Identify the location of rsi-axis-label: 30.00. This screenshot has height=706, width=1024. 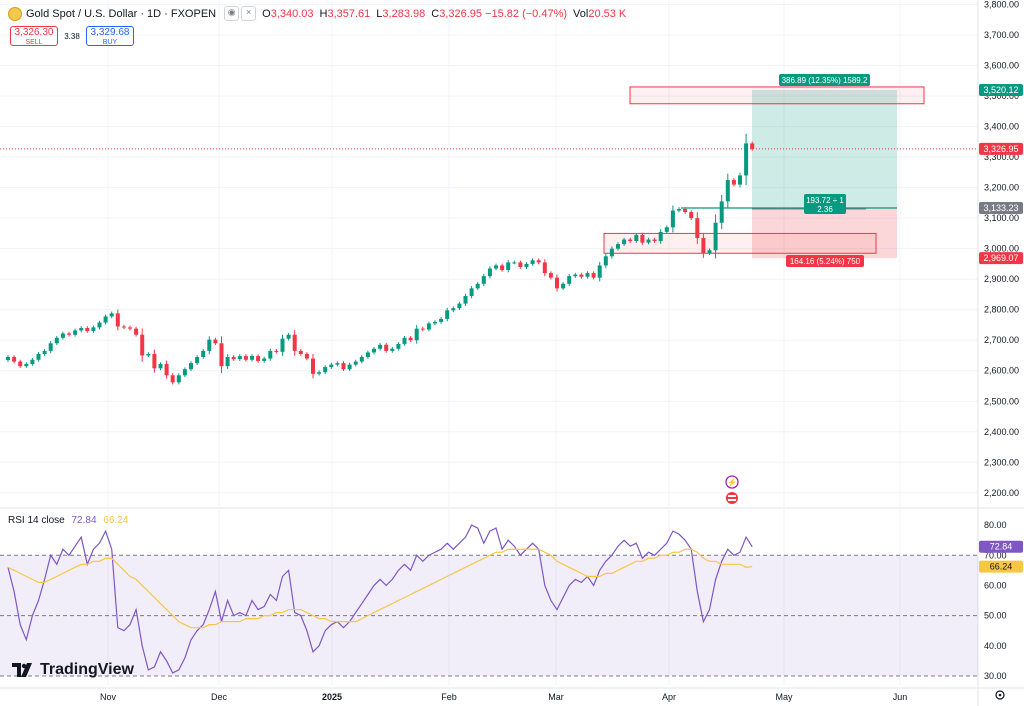
(995, 676).